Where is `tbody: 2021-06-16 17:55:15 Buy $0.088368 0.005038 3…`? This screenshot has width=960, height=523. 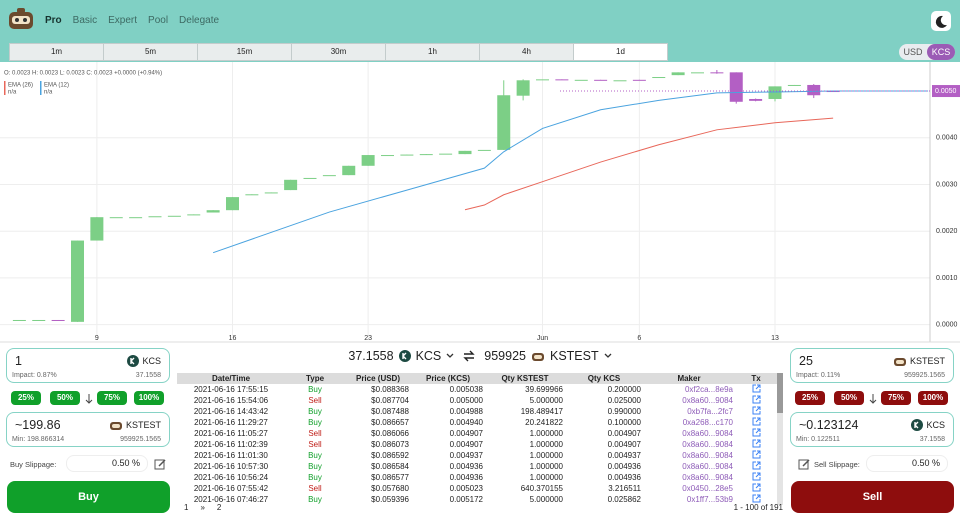 tbody: 2021-06-16 17:55:15 Buy $0.088368 0.005038 3… is located at coordinates (477, 444).